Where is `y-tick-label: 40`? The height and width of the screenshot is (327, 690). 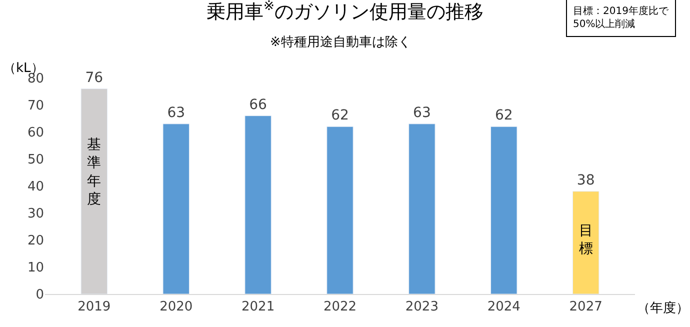 y-tick-label: 40 is located at coordinates (35, 187).